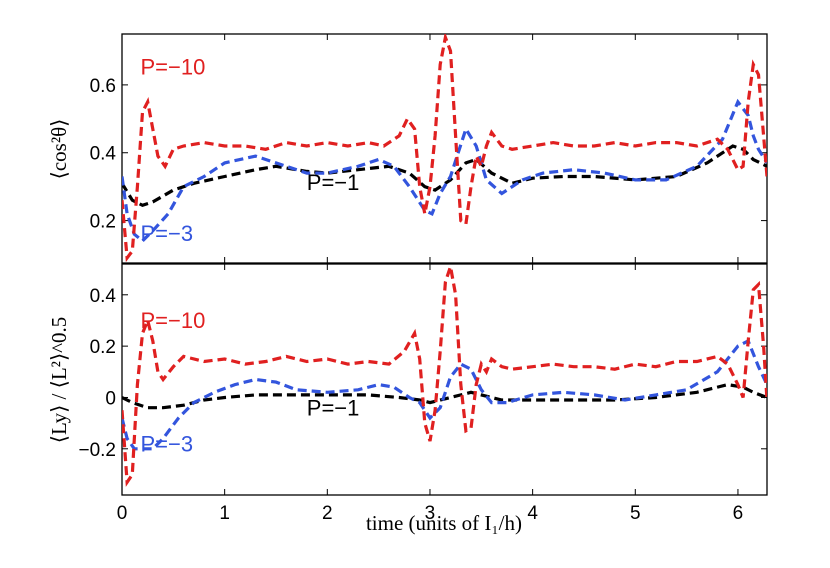  What do you see at coordinates (172, 67) in the screenshot?
I see `top-annotation-p10: P=−10` at bounding box center [172, 67].